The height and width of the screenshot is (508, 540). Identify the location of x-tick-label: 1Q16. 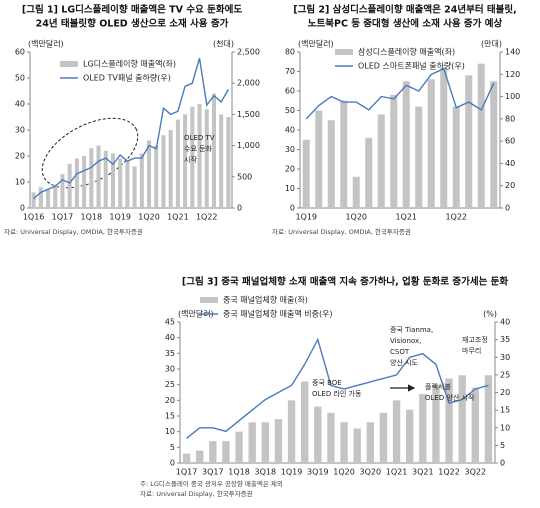
(34, 217).